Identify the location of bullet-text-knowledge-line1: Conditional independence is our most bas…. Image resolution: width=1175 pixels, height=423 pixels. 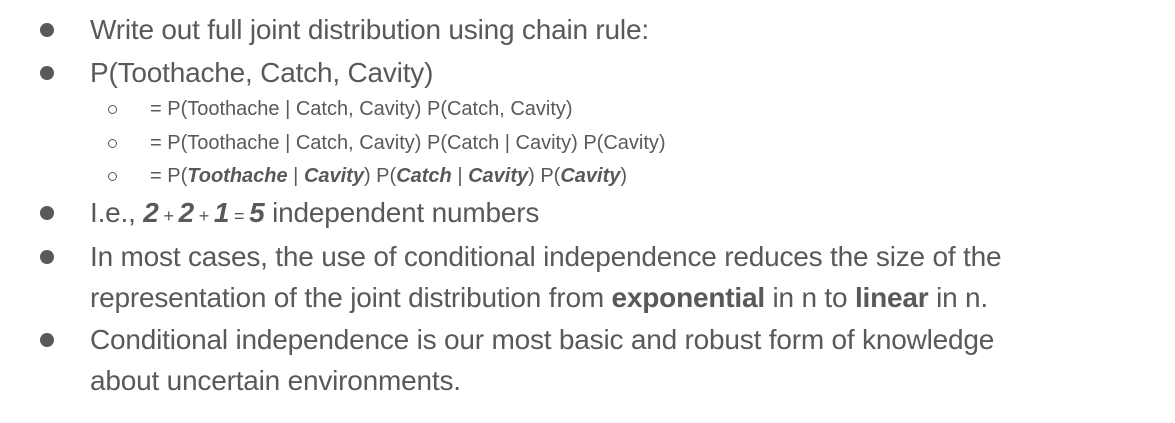
(542, 339).